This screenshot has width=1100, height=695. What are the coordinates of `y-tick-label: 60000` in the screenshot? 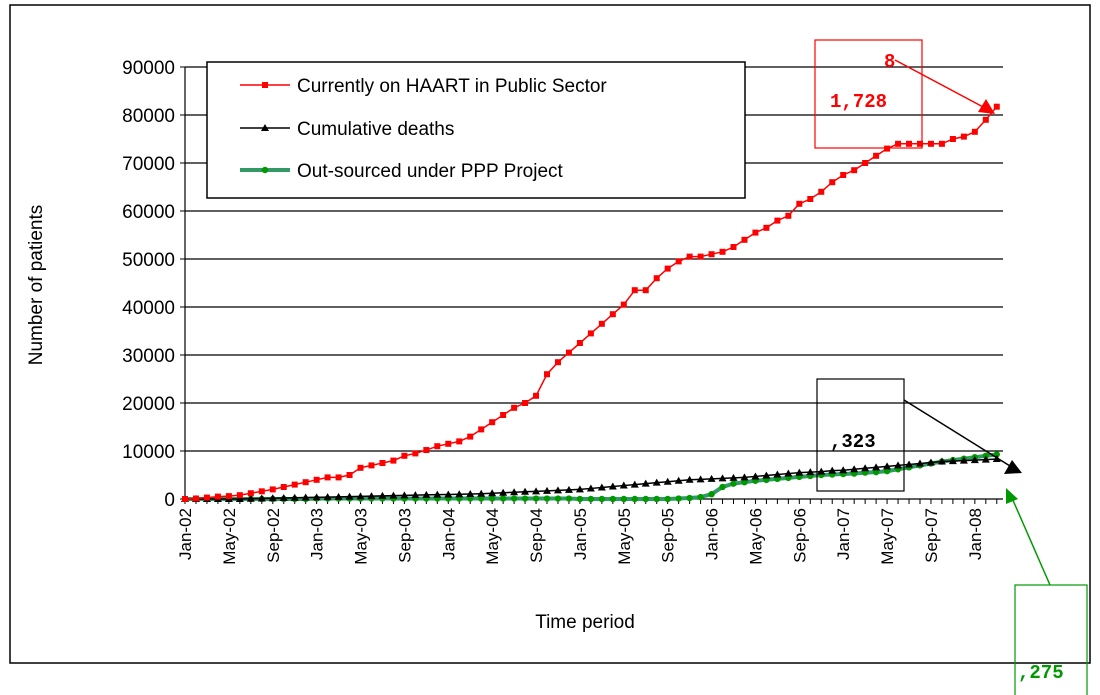 It's located at (148, 212).